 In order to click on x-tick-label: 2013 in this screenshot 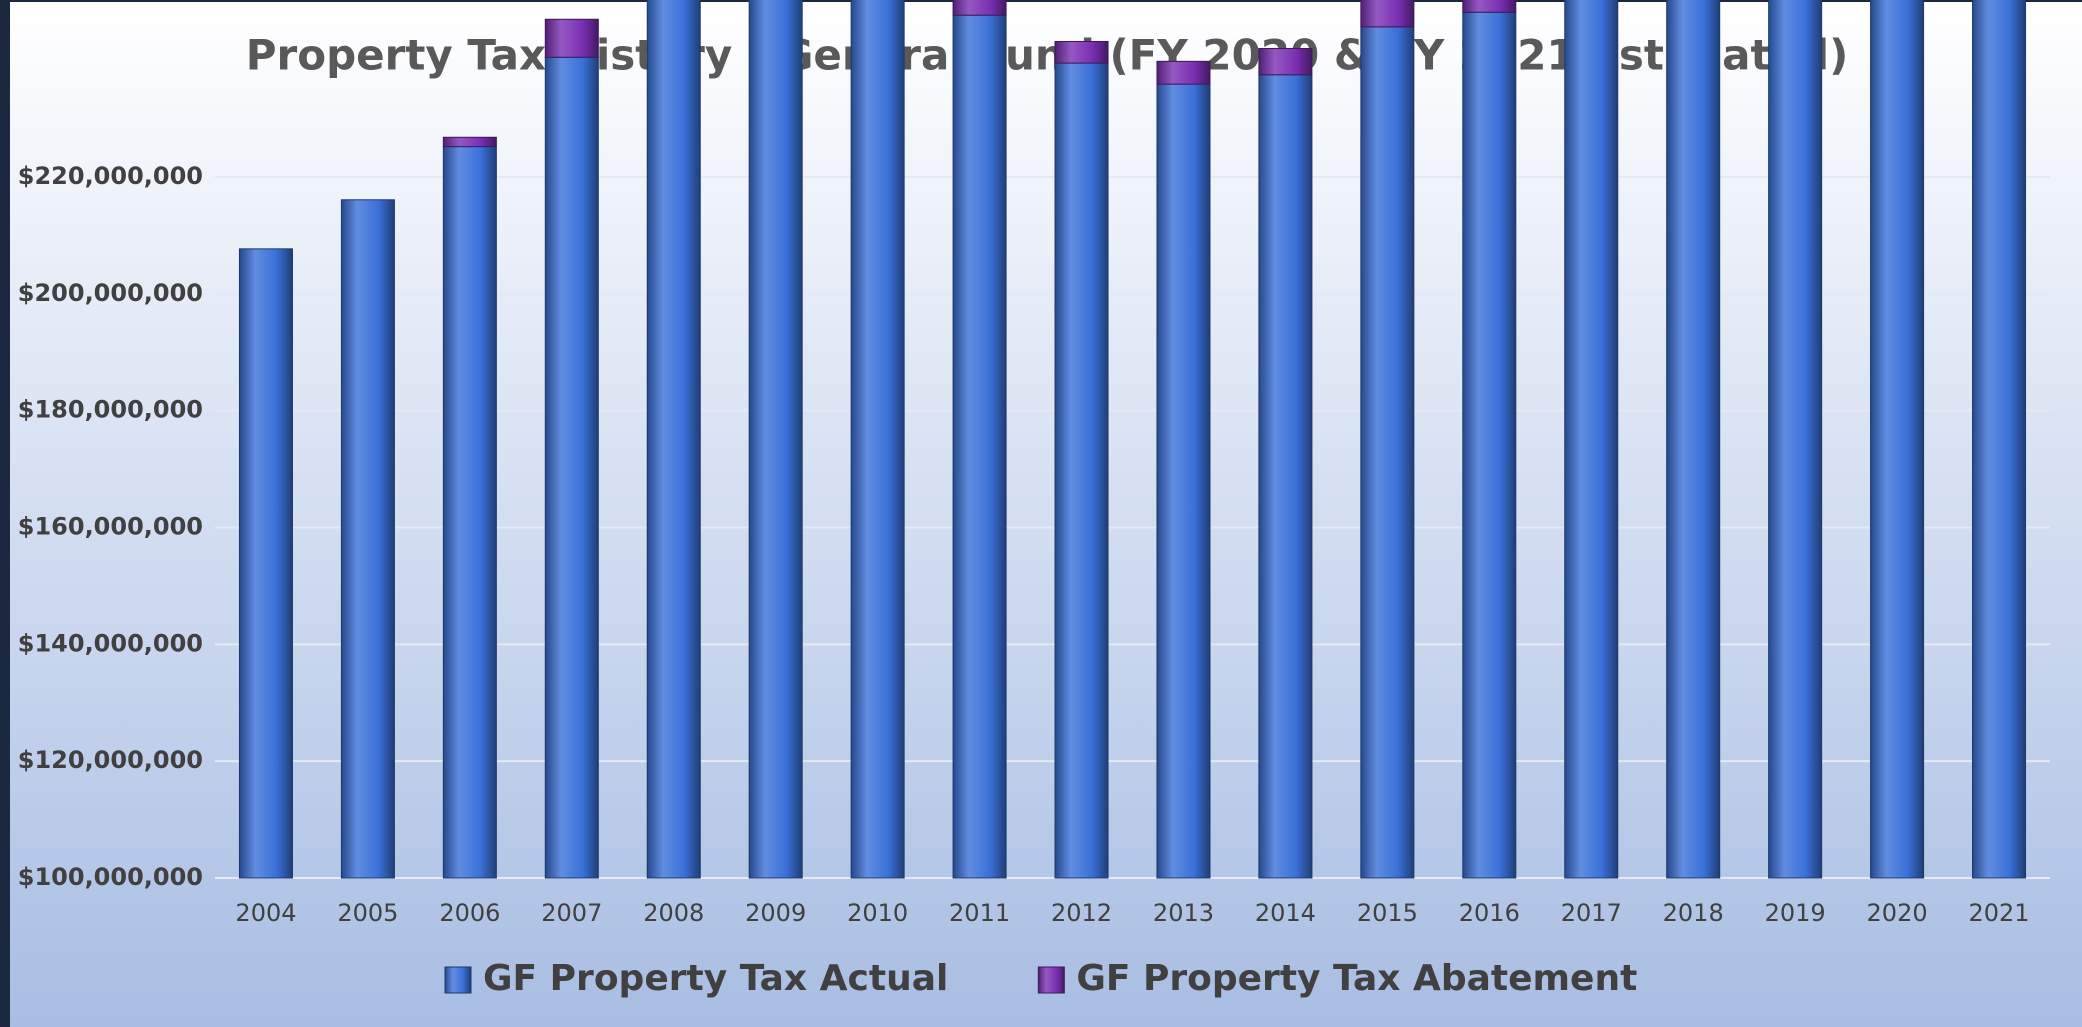, I will do `click(1183, 913)`.